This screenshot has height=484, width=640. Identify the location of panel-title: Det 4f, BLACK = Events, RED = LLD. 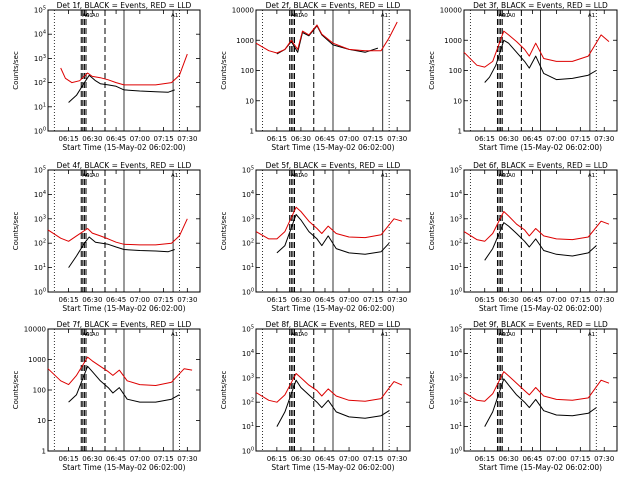
(124, 165).